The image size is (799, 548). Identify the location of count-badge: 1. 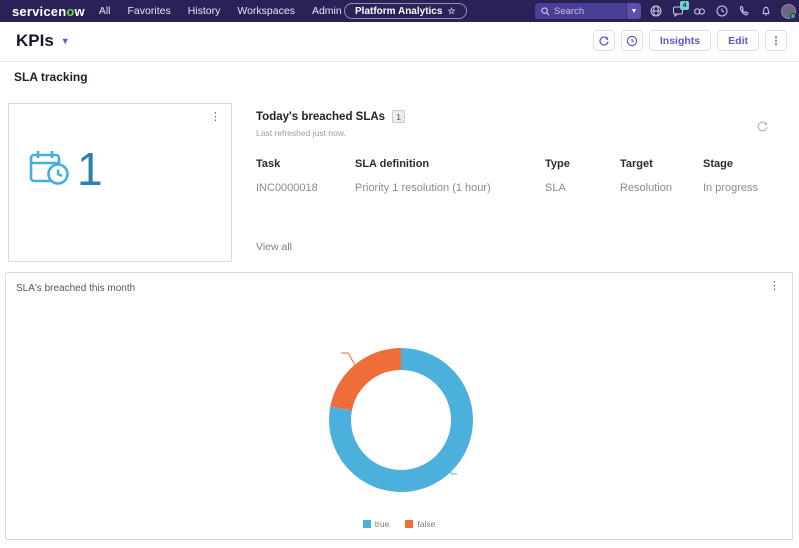
(399, 116).